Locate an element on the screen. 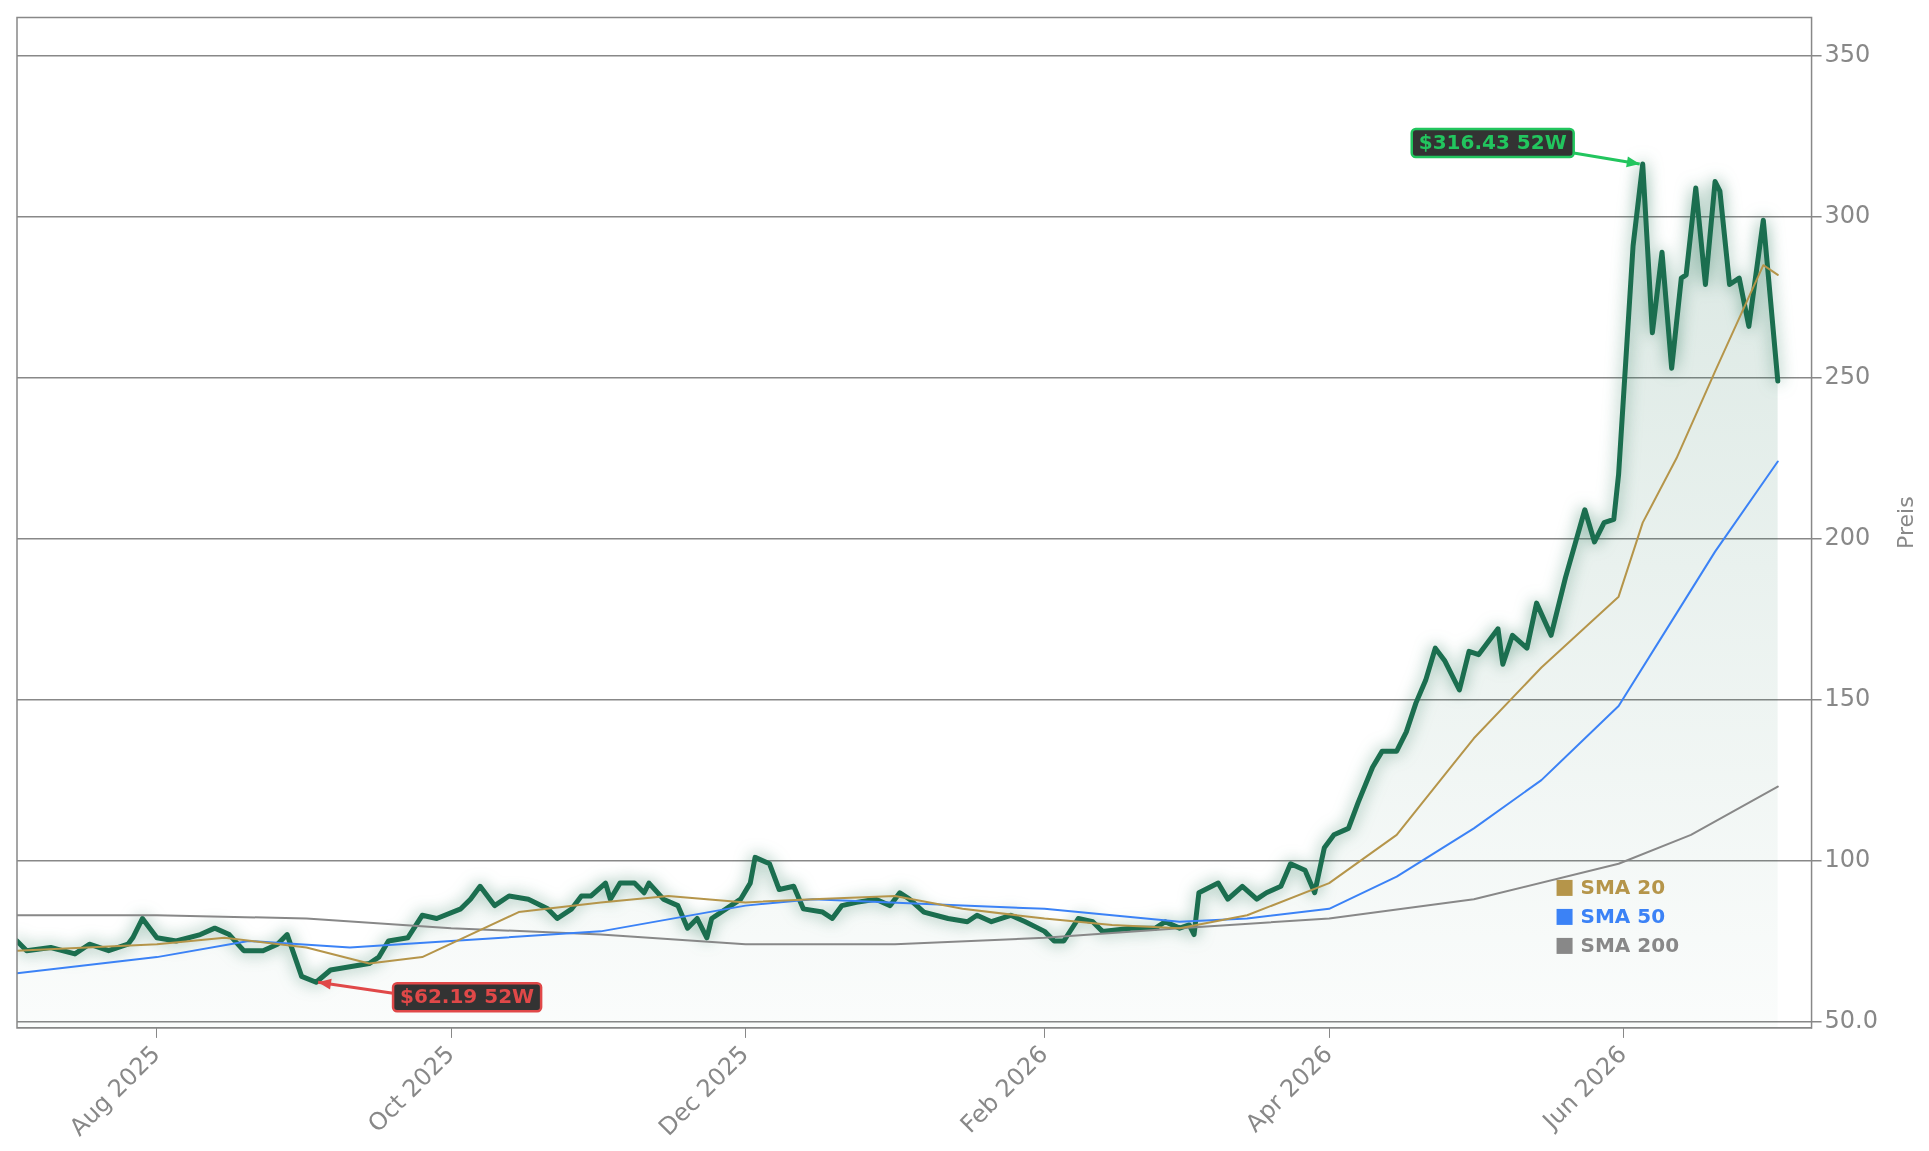 Image resolution: width=1929 pixels, height=1151 pixels. y-tick-label: 300 is located at coordinates (1847, 215).